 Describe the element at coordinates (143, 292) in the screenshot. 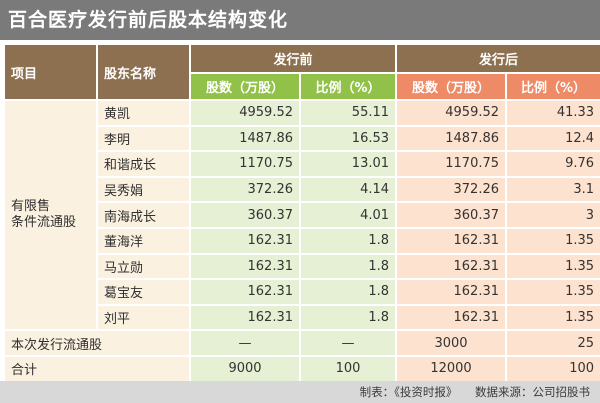

I see `holder-name: 葛宝友` at that location.